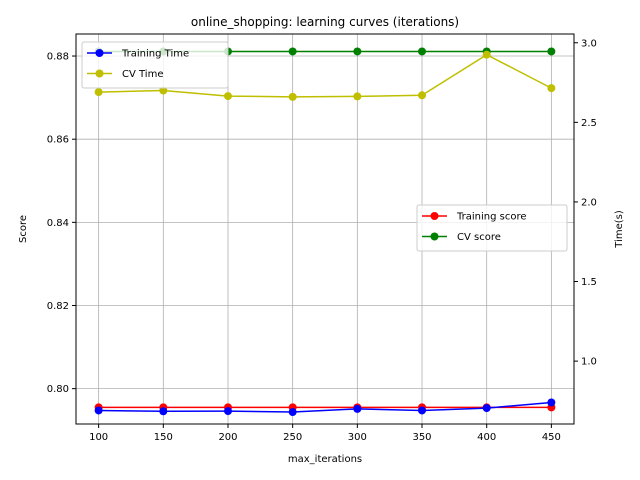  What do you see at coordinates (551, 437) in the screenshot?
I see `x-tick-label: 450` at bounding box center [551, 437].